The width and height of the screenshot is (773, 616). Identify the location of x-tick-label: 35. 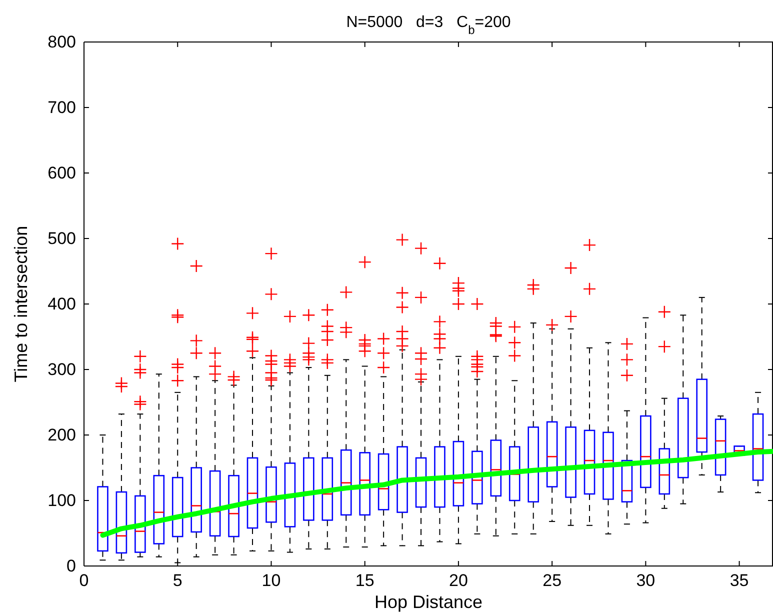
(739, 580).